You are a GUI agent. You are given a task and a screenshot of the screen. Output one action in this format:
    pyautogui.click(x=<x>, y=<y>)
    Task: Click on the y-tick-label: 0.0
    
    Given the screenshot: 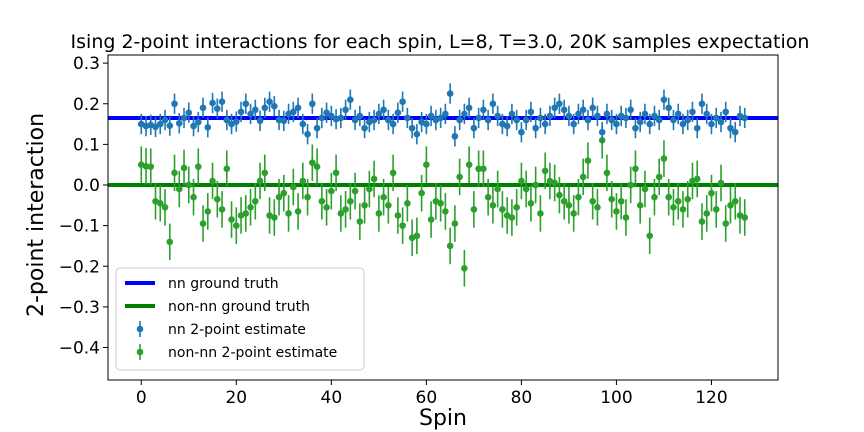 What is the action you would take?
    pyautogui.click(x=86, y=186)
    